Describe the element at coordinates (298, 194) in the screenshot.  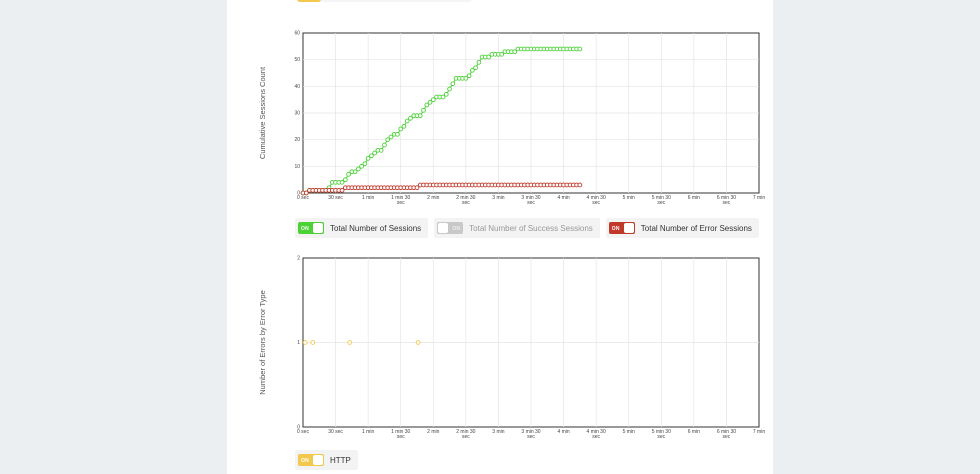
I see `y-tick-label: 0` at that location.